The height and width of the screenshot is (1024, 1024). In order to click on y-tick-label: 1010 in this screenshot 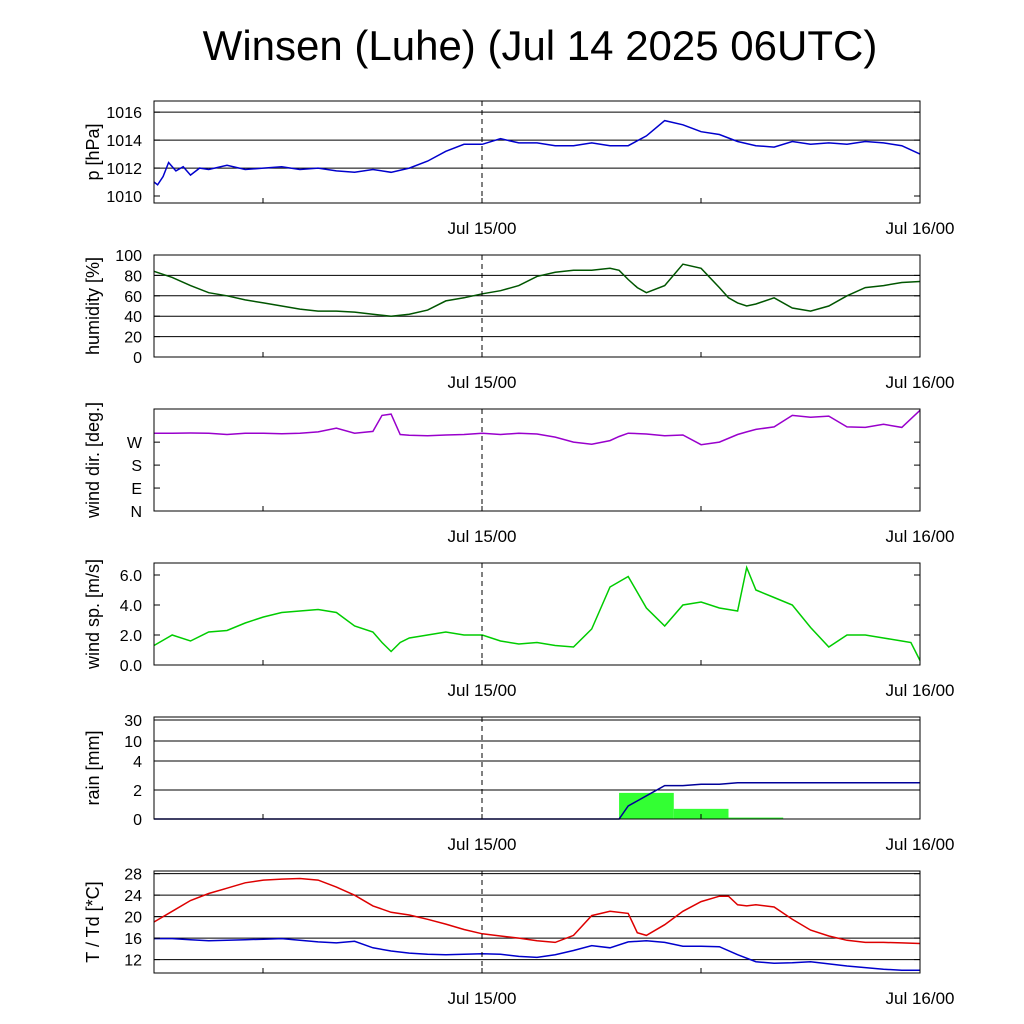, I will do `click(124, 197)`.